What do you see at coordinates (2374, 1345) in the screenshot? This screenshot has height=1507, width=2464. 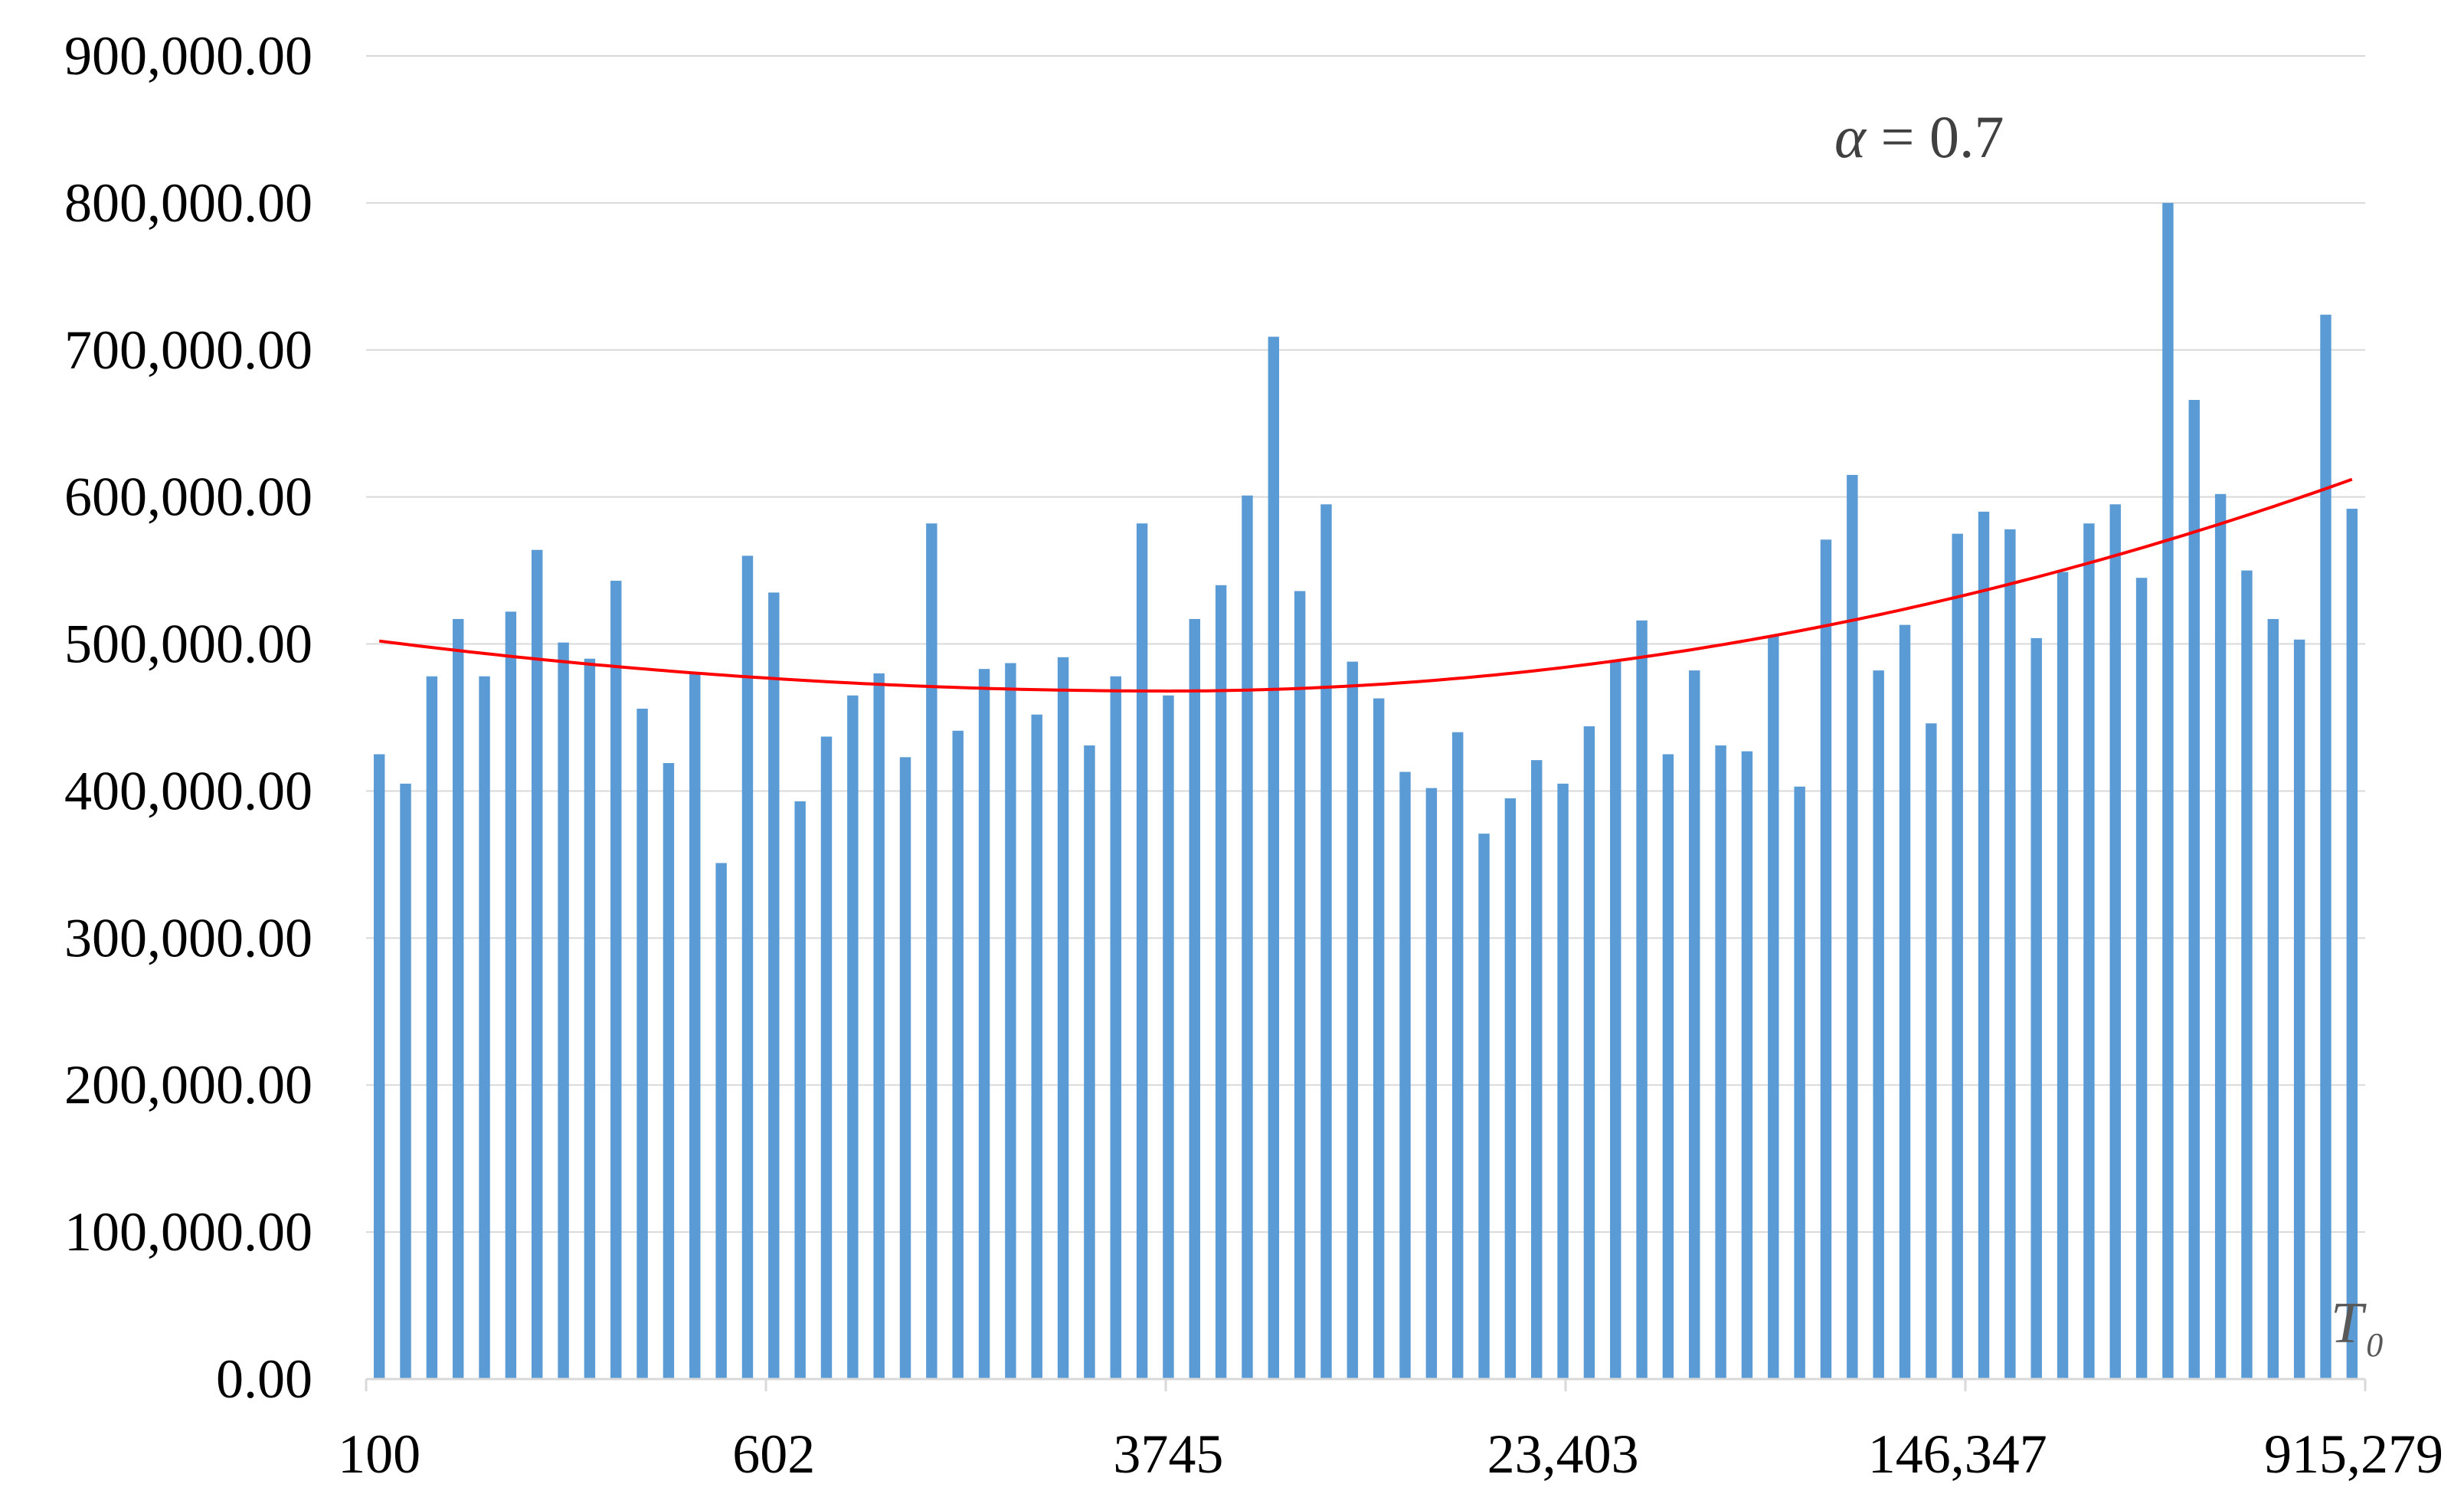 I see `x-axis-subscript: 0` at bounding box center [2374, 1345].